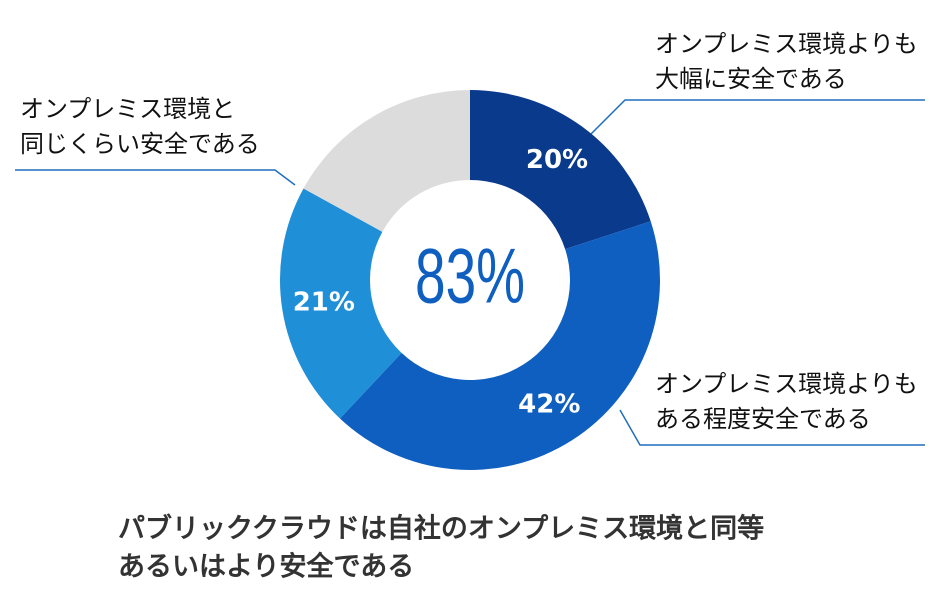 The width and height of the screenshot is (940, 602). What do you see at coordinates (751, 79) in the screenshot?
I see `category-label: 大幅に安全である` at bounding box center [751, 79].